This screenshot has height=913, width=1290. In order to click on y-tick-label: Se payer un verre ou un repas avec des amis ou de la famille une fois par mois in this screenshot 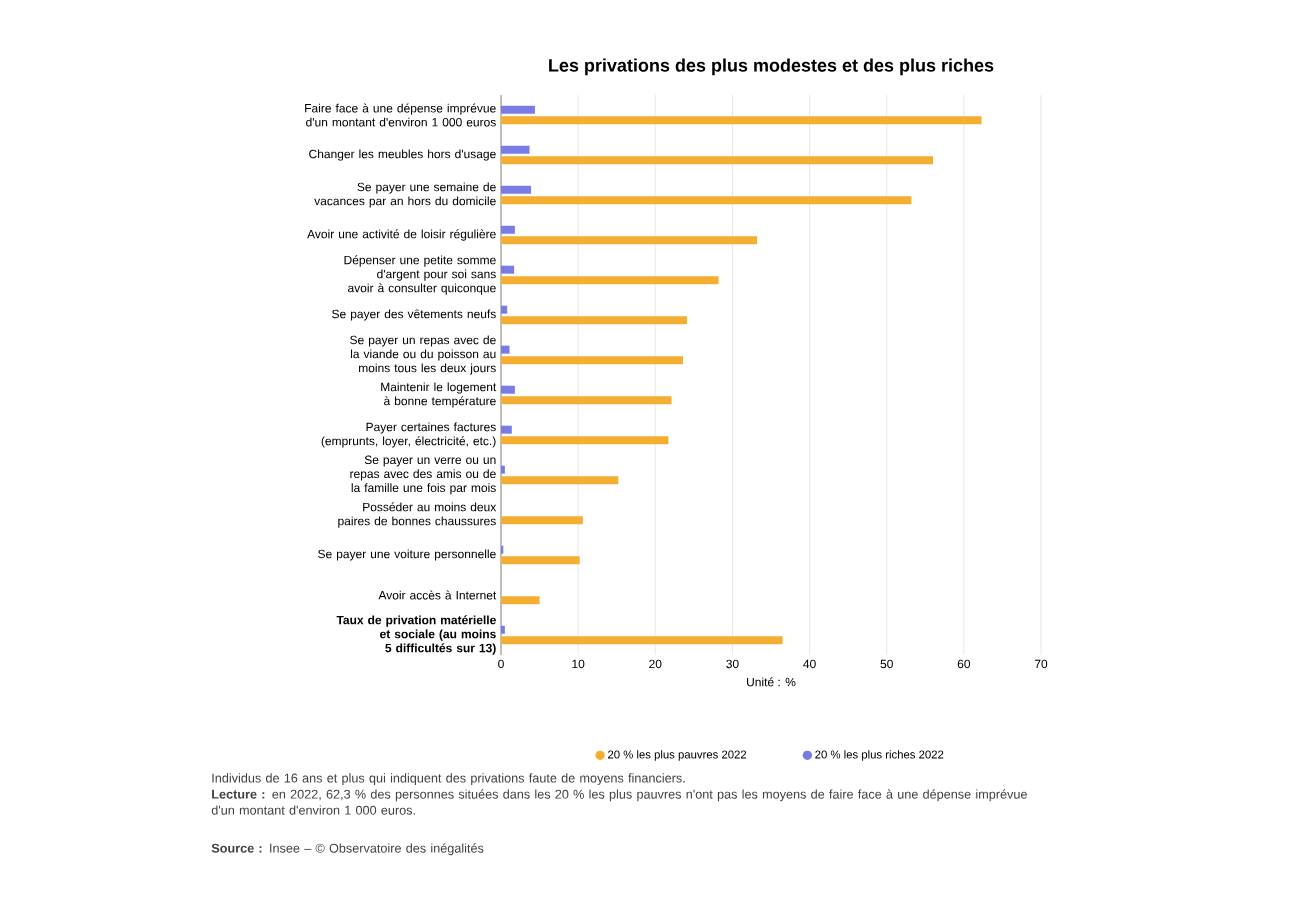, I will do `click(423, 475)`.